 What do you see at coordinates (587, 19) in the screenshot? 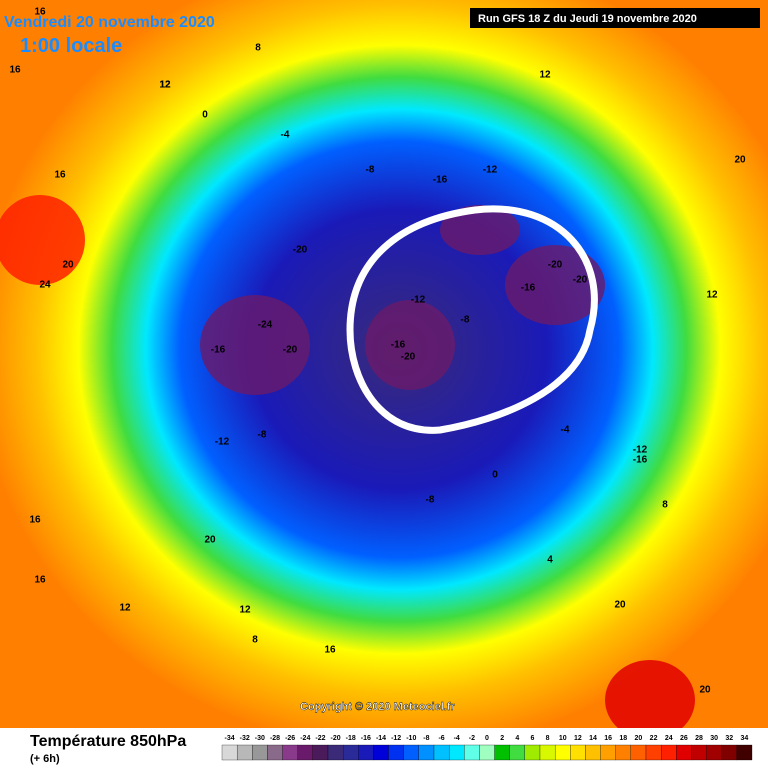
I see `run-text: Run GFS 18 Z du Jeudi 19 novembre 2020` at bounding box center [587, 19].